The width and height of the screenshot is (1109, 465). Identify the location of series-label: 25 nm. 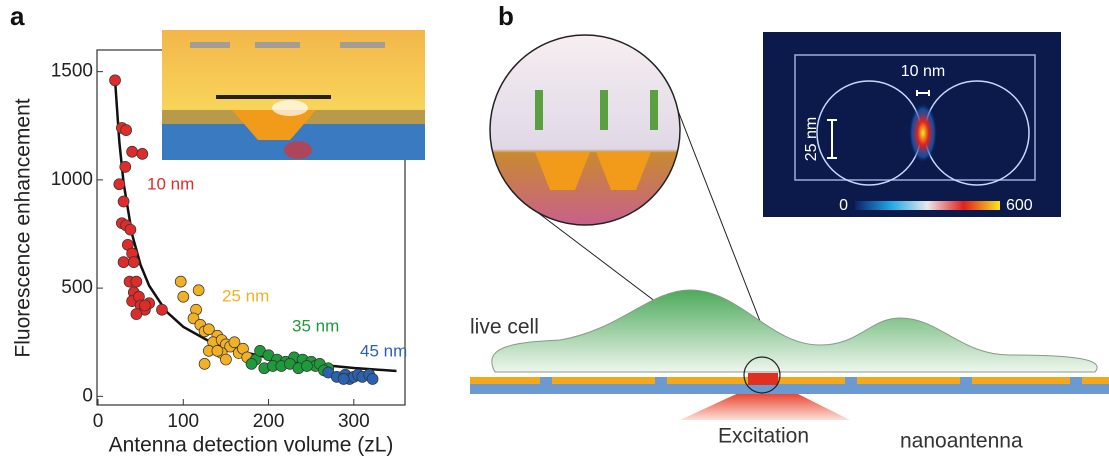
(245, 295).